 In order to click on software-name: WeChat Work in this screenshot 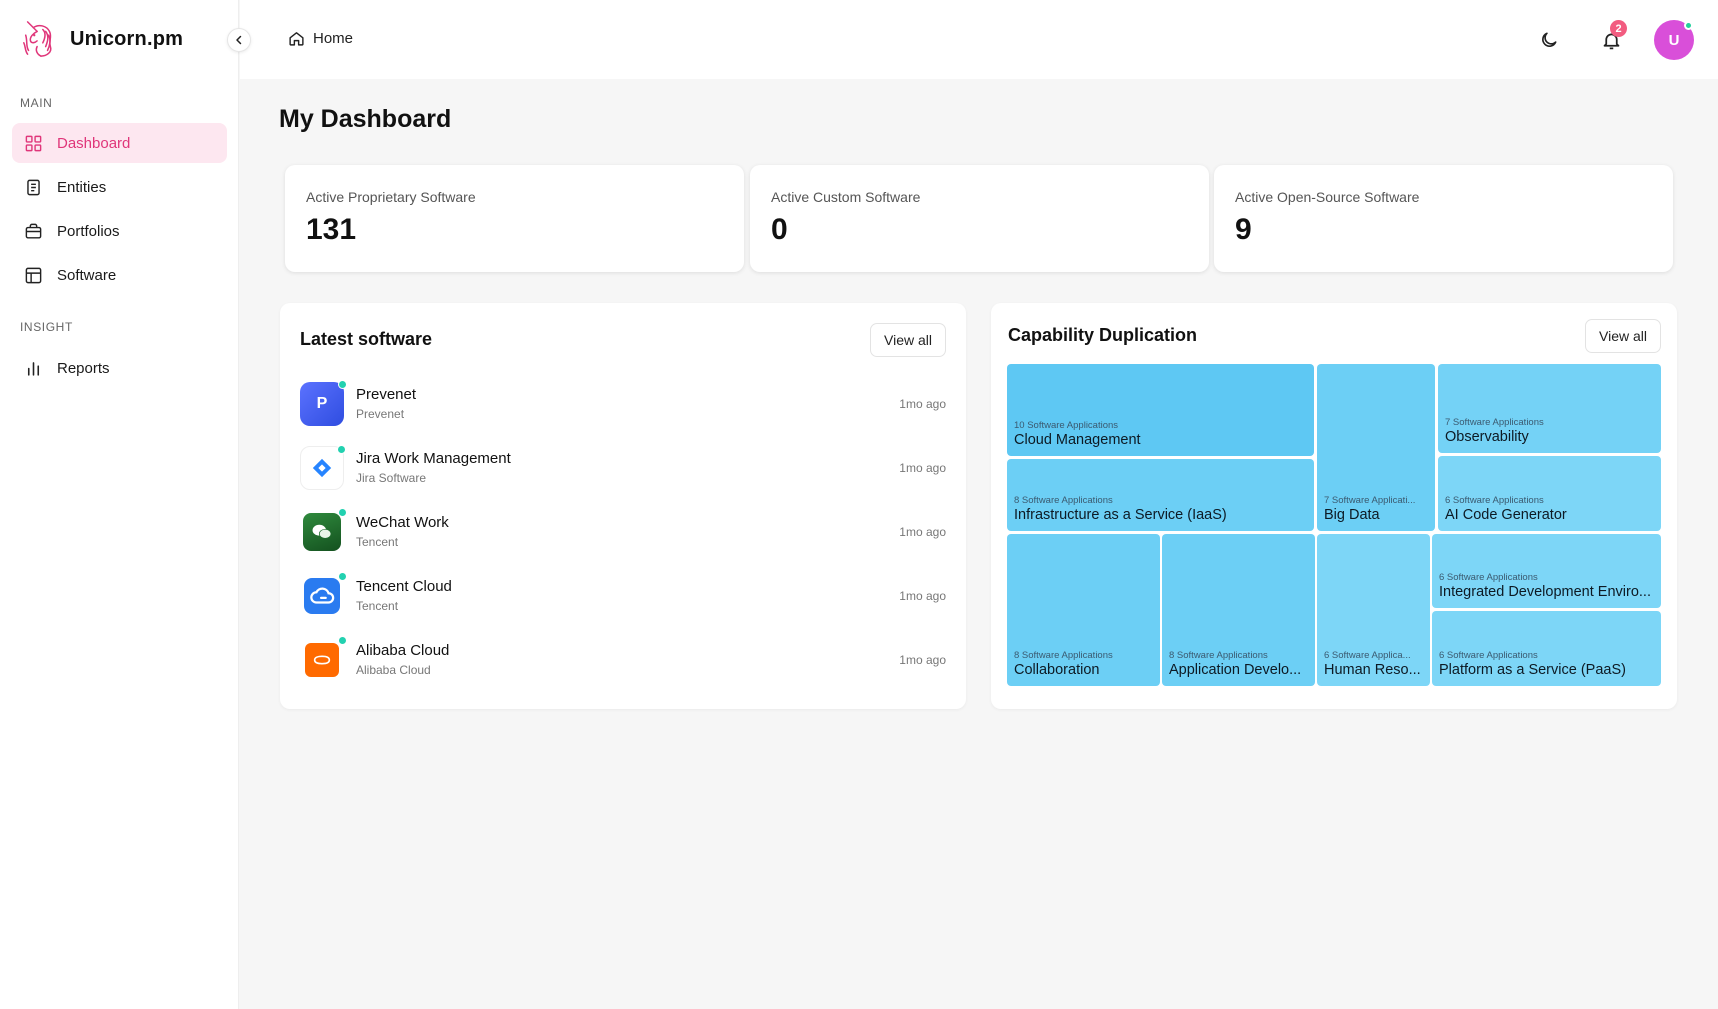, I will do `click(402, 522)`.